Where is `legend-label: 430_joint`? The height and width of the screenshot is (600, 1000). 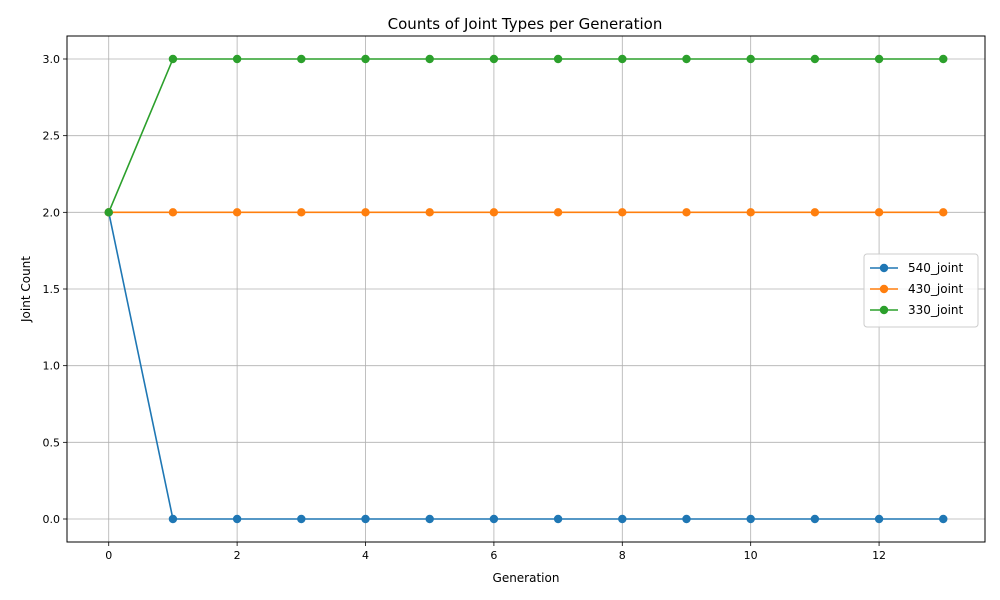 legend-label: 430_joint is located at coordinates (936, 289).